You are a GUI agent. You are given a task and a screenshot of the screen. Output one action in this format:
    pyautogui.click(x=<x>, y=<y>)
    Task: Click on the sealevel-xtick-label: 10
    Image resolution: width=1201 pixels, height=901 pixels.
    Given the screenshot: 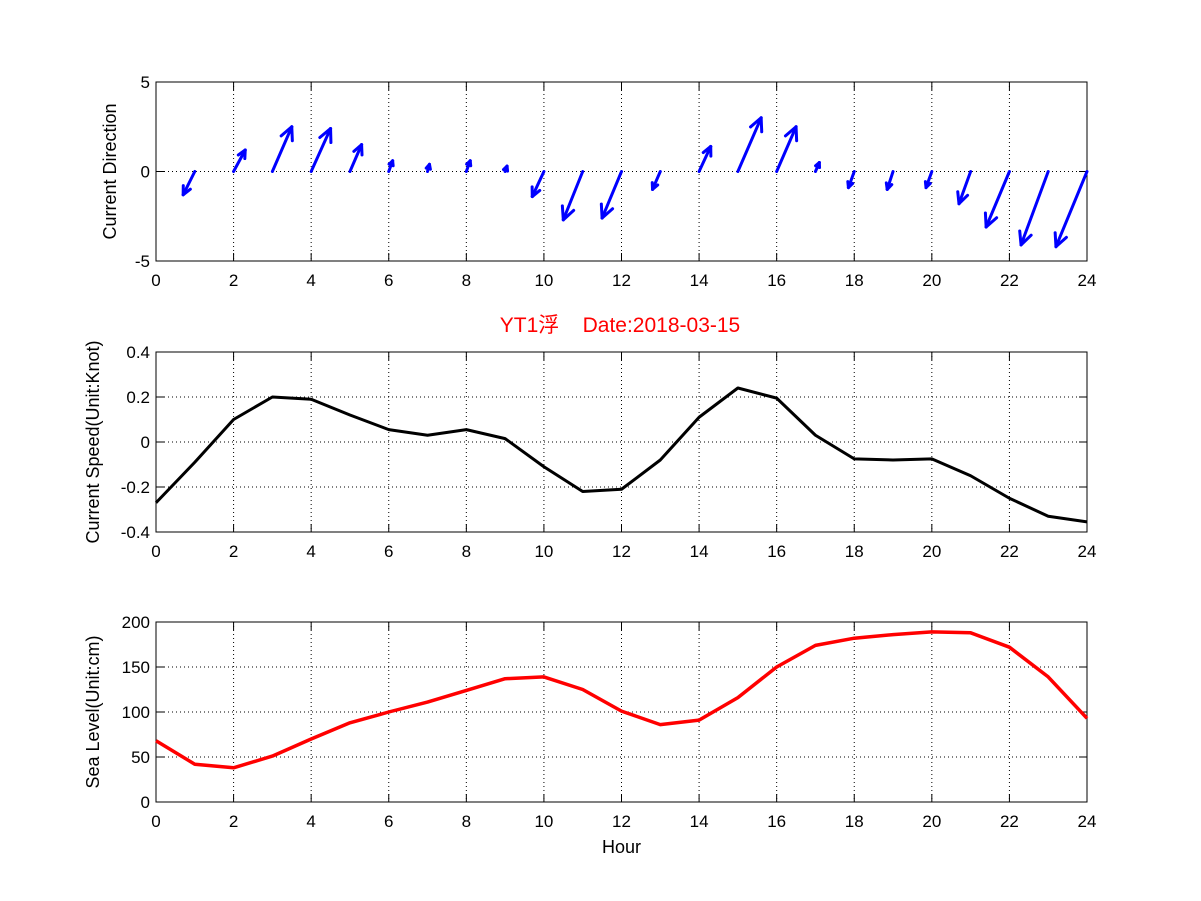 What is the action you would take?
    pyautogui.click(x=543, y=821)
    